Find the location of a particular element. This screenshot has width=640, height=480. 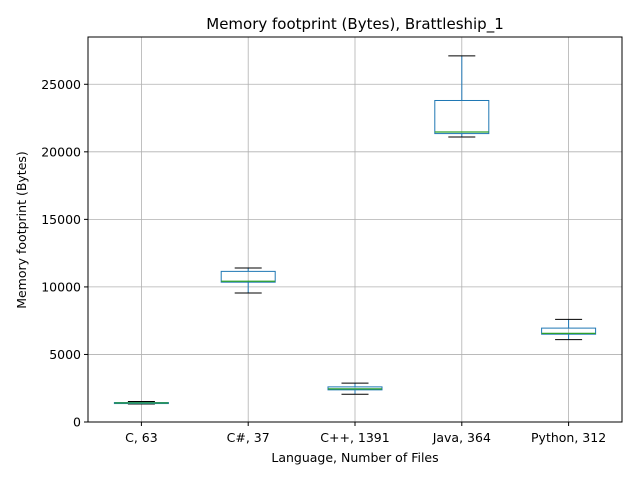

x-ticks: C, 63 C#, 37 C++, 1391 Java, 364 Python, 312 is located at coordinates (365, 433).